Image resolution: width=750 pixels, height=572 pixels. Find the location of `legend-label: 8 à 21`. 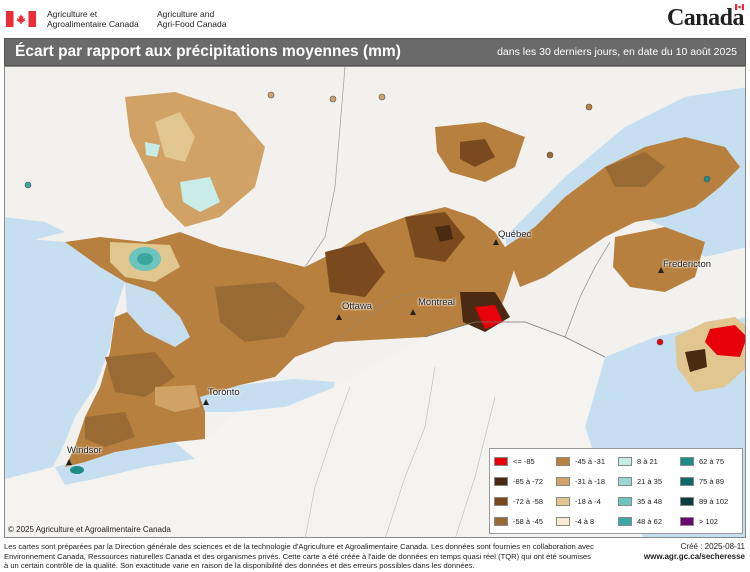

legend-label: 8 à 21 is located at coordinates (647, 461).